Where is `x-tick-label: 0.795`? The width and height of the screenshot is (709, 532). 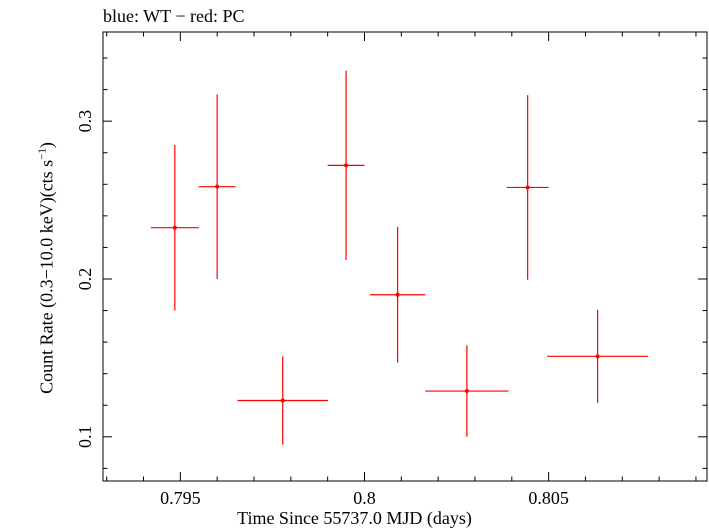
x-tick-label: 0.795 is located at coordinates (180, 498).